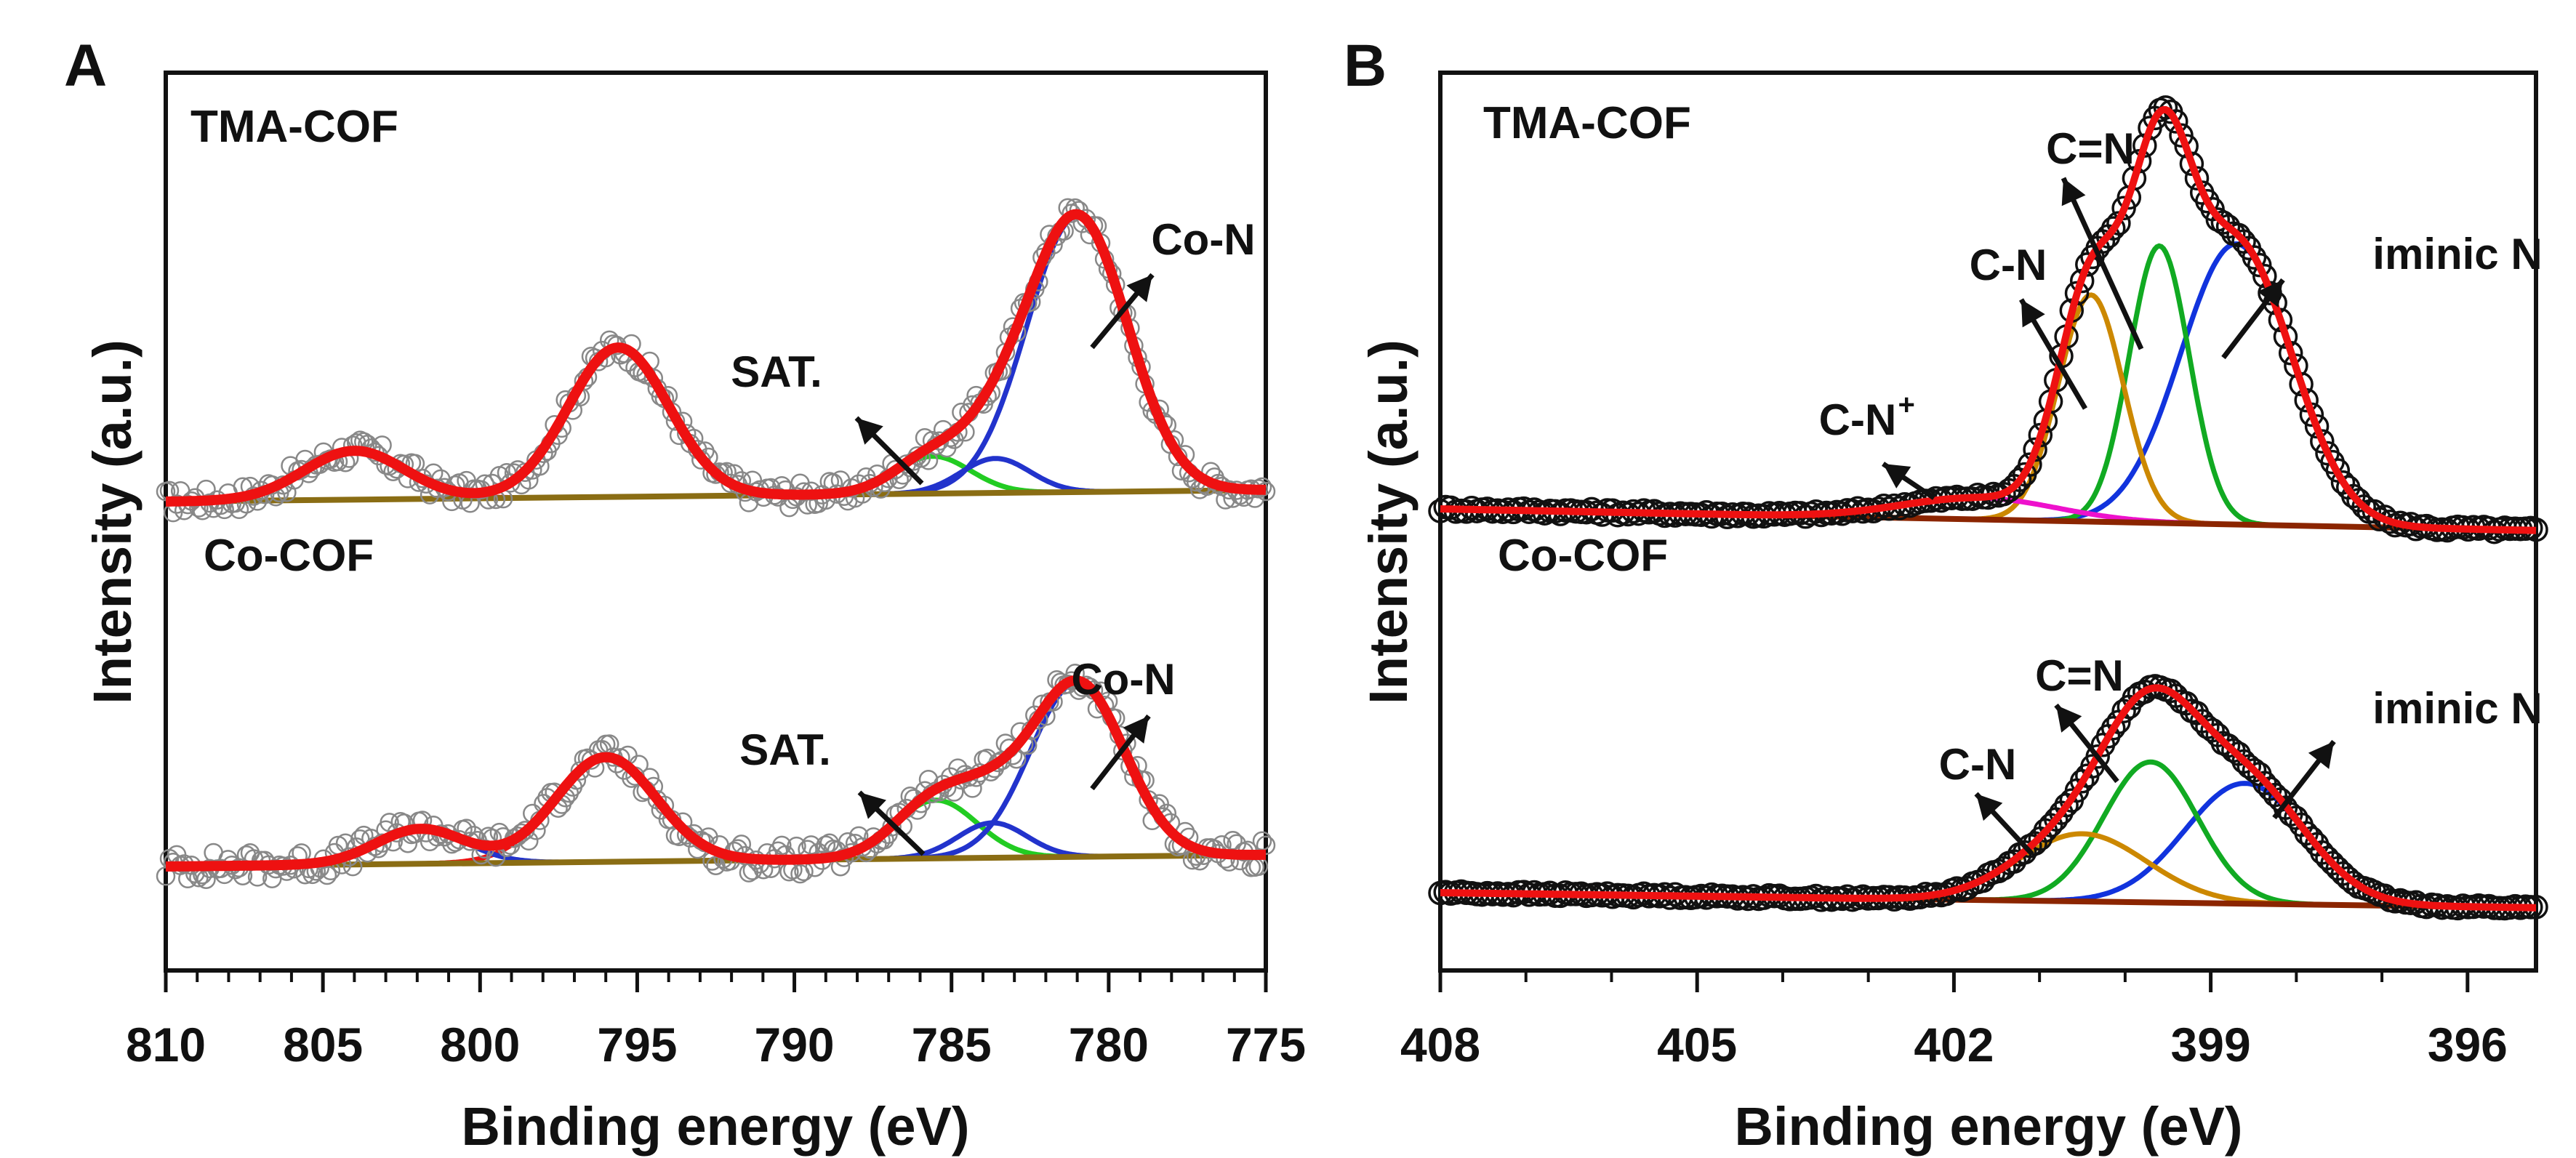  I want to click on x-tick-label: 775, so click(1266, 1044).